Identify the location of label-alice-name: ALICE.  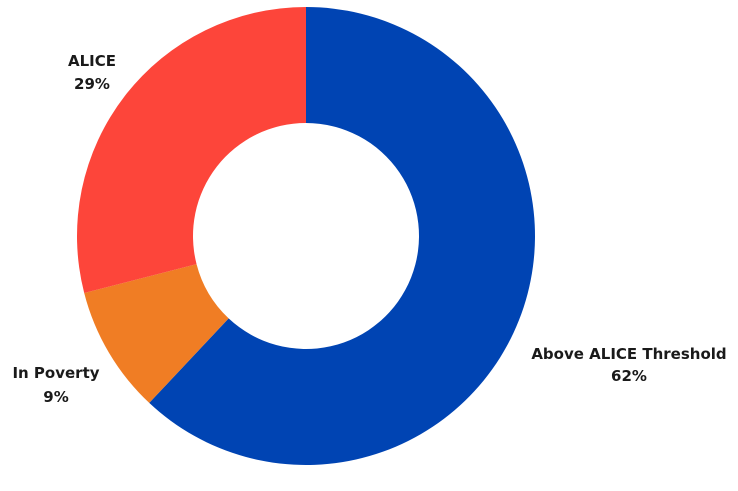
(92, 61).